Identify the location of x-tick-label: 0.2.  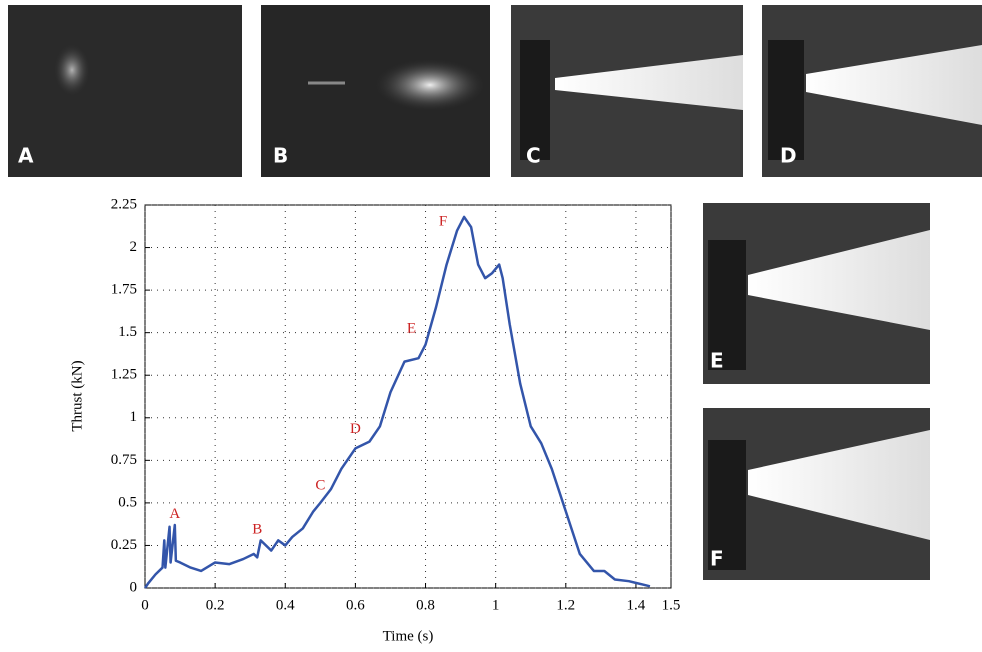
(215, 605).